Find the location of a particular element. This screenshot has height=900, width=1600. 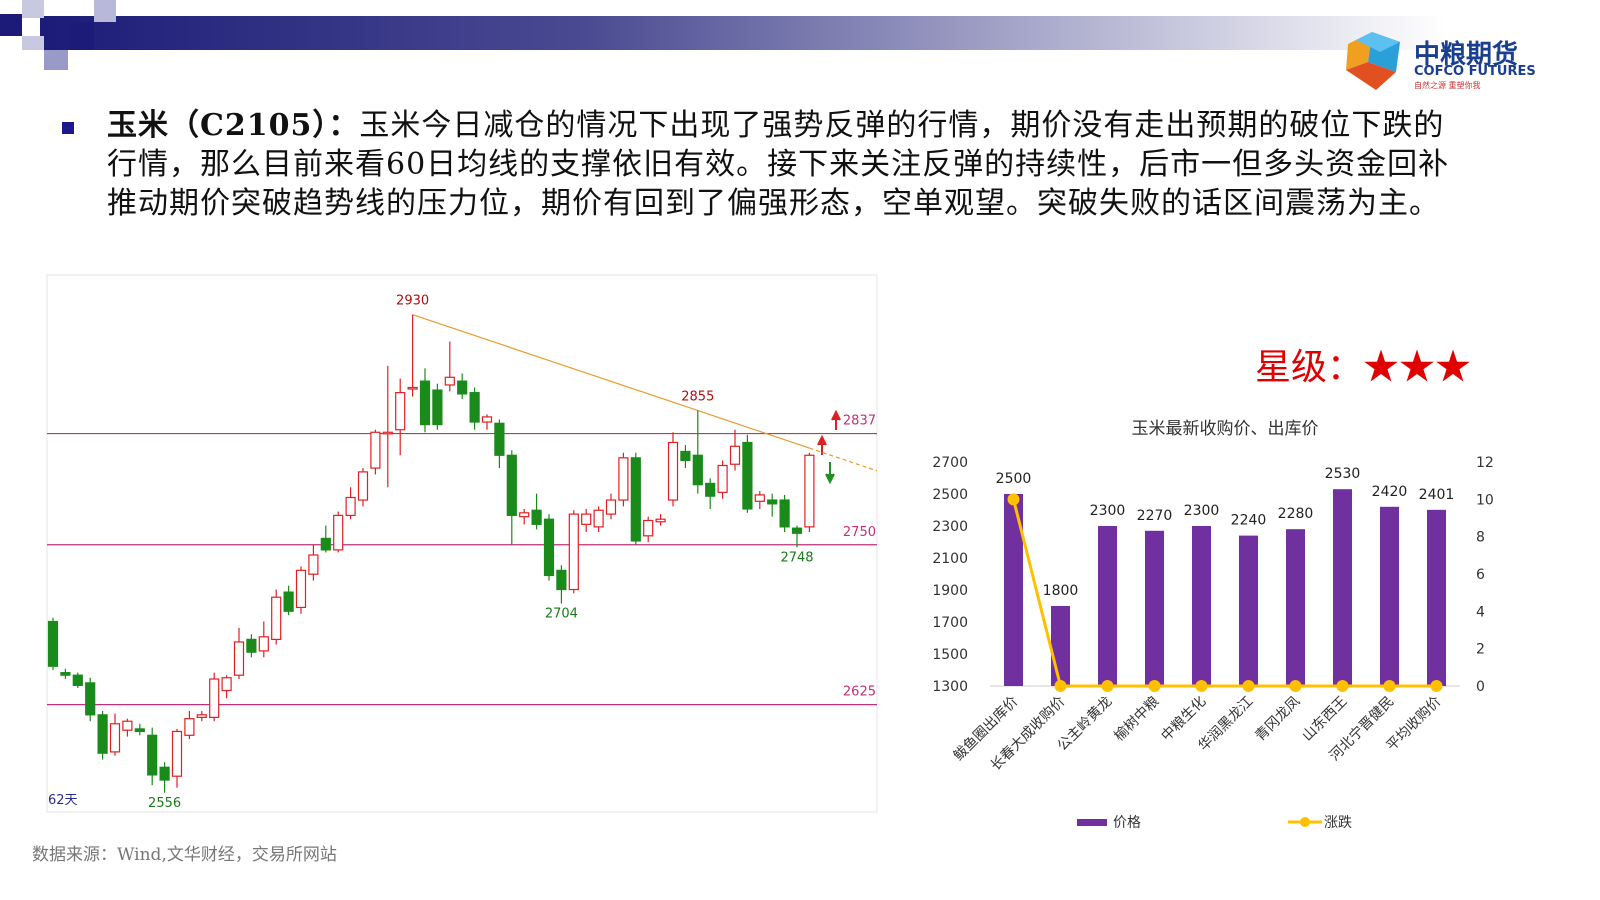

y-tick-label: 2100 is located at coordinates (950, 559).